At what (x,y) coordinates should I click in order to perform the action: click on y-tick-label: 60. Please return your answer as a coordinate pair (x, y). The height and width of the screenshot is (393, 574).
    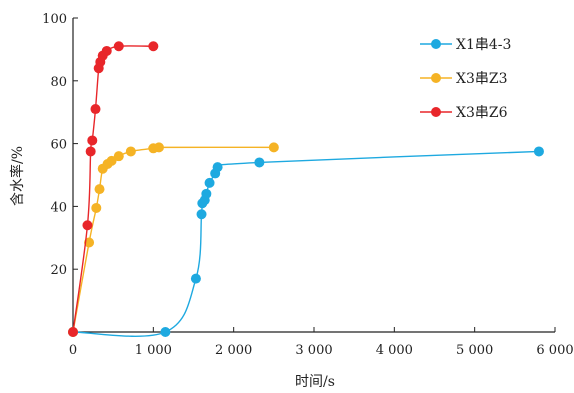
    Looking at the image, I should click on (58, 145).